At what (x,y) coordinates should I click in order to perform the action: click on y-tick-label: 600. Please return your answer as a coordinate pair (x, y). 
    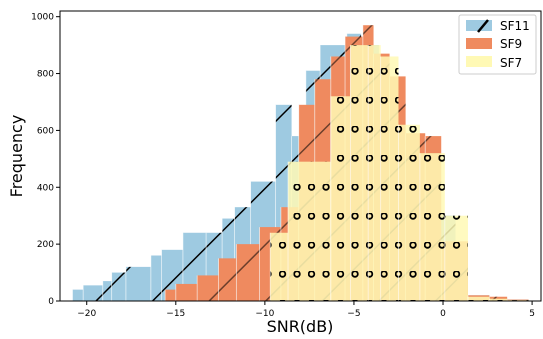
    Looking at the image, I should click on (45, 131).